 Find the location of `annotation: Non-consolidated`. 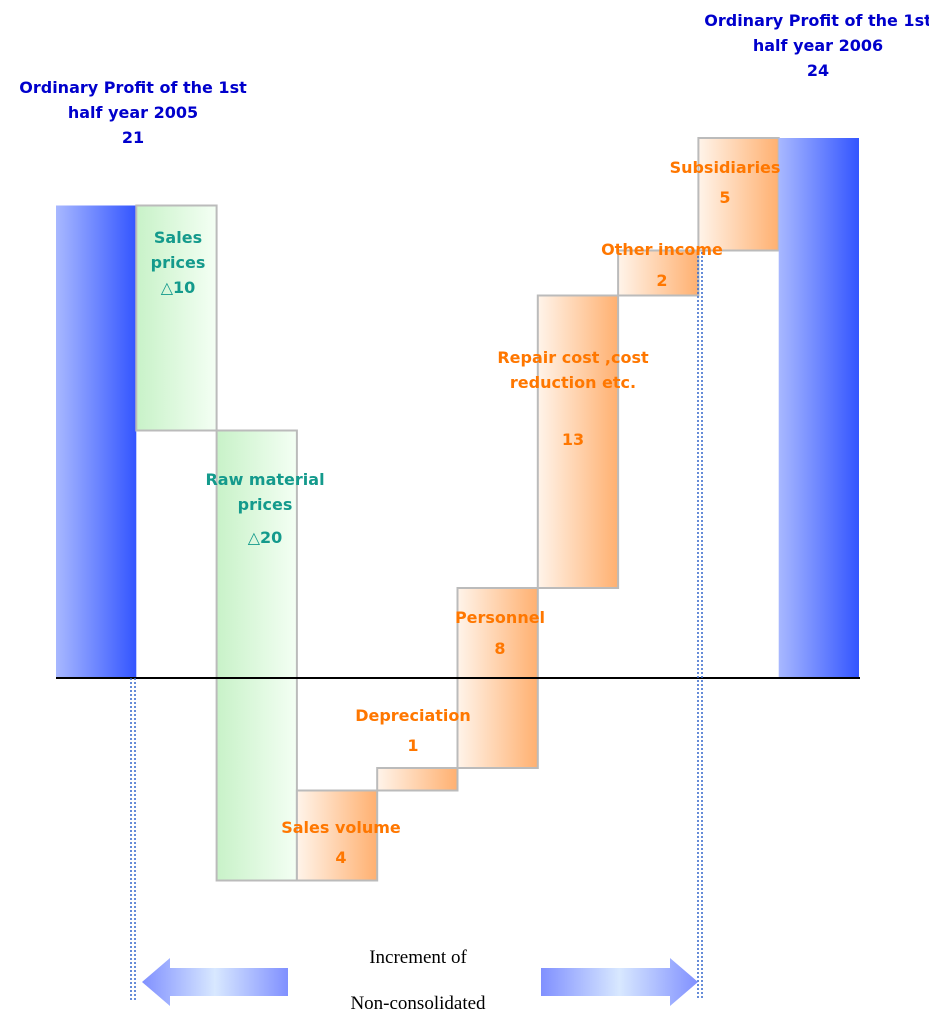

annotation: Non-consolidated is located at coordinates (418, 1003).